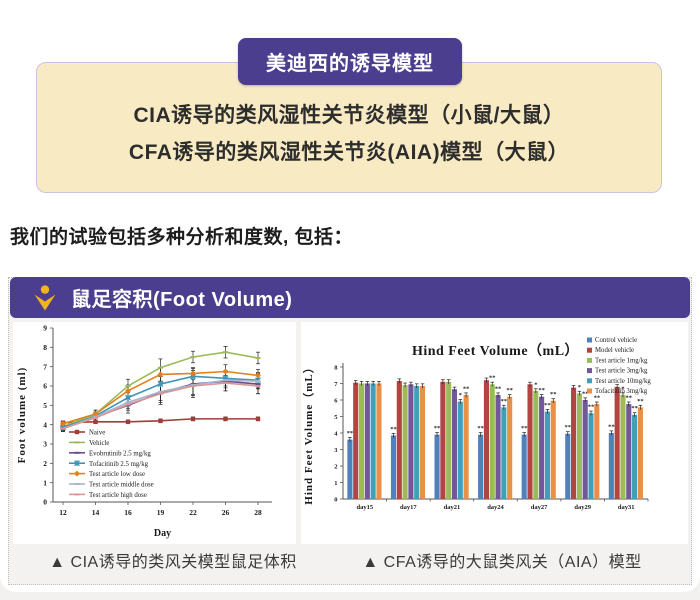  I want to click on cia-model-line: CIA诱导的类风湿性关节炎模型（小鼠/大鼠）, so click(349, 115).